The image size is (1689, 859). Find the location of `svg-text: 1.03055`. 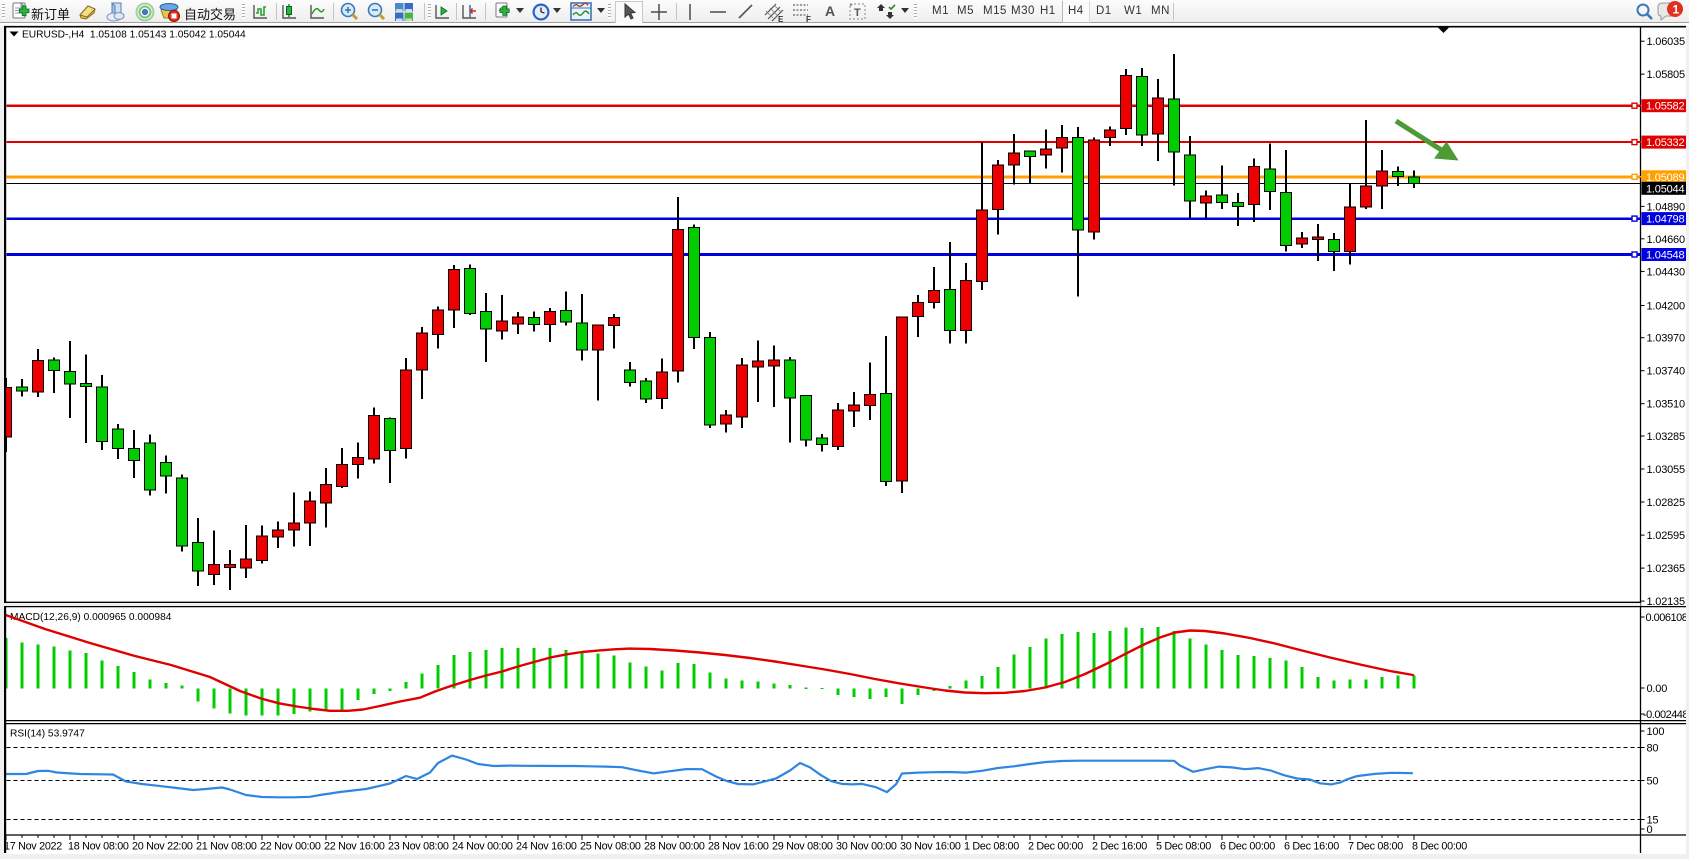

svg-text: 1.03055 is located at coordinates (1666, 470).